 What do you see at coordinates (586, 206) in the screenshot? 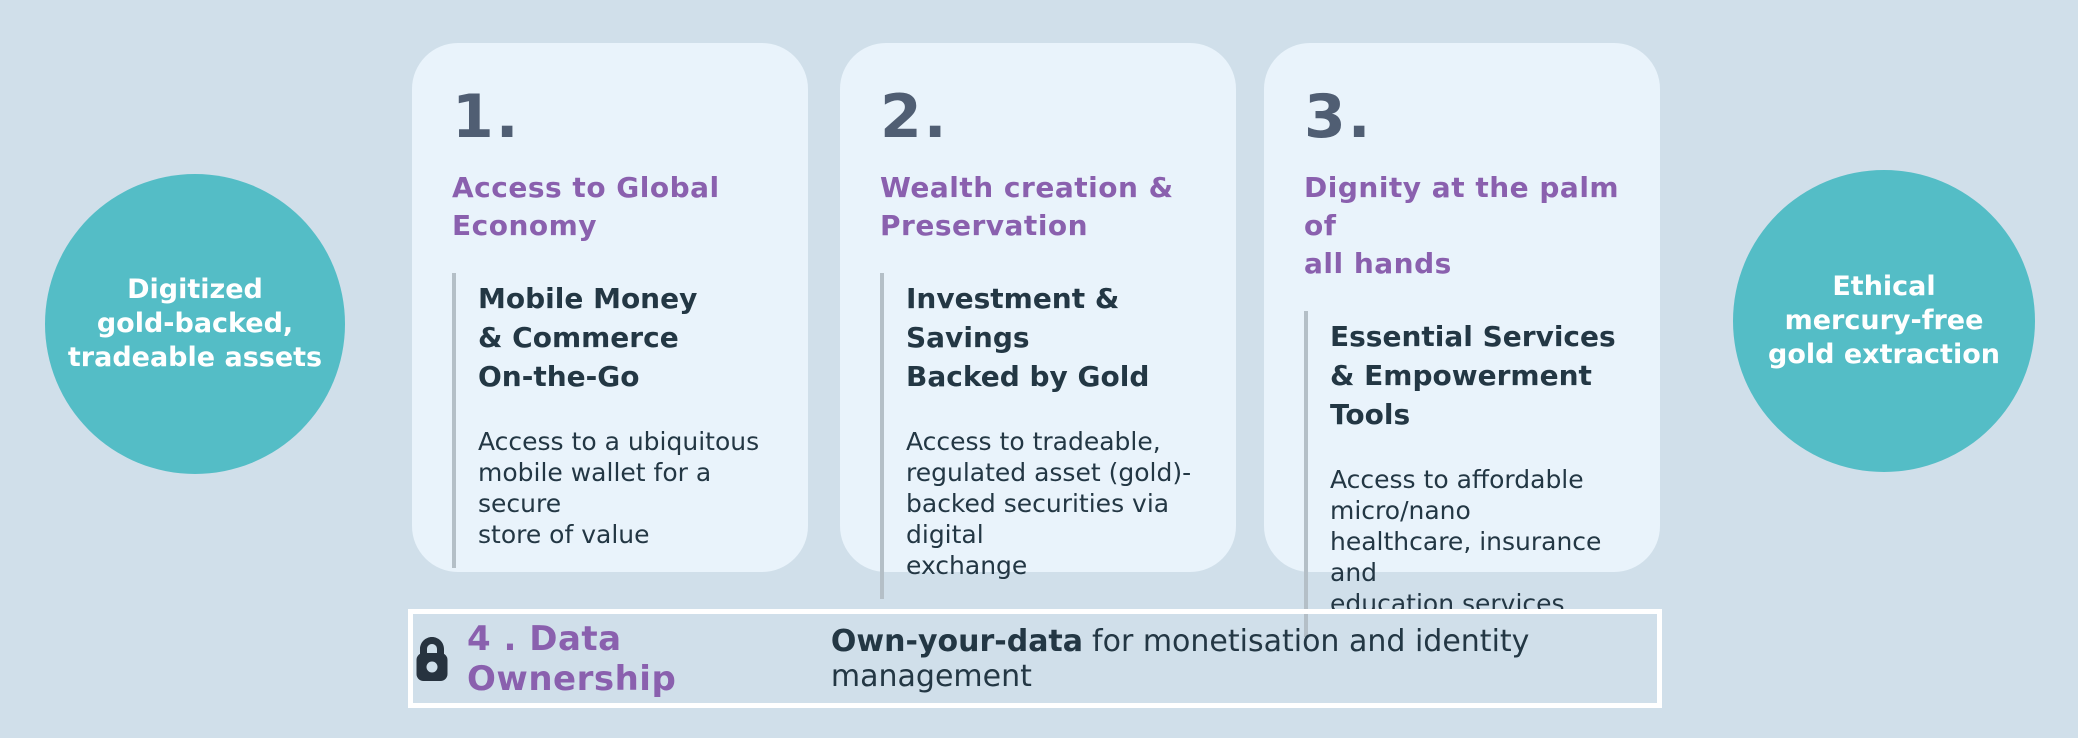
I see `card-title: Access to Global Economy` at bounding box center [586, 206].